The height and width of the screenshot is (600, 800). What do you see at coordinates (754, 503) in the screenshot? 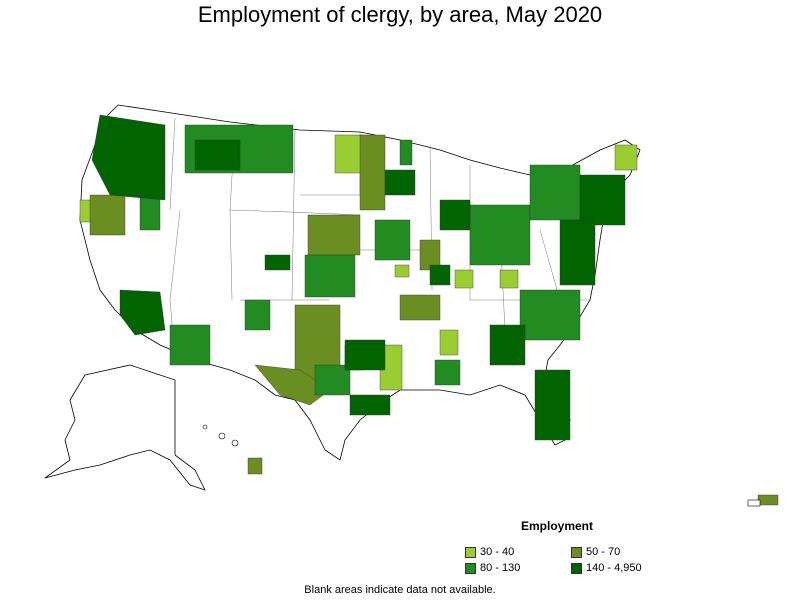
I see `puerto-rico-outline` at bounding box center [754, 503].